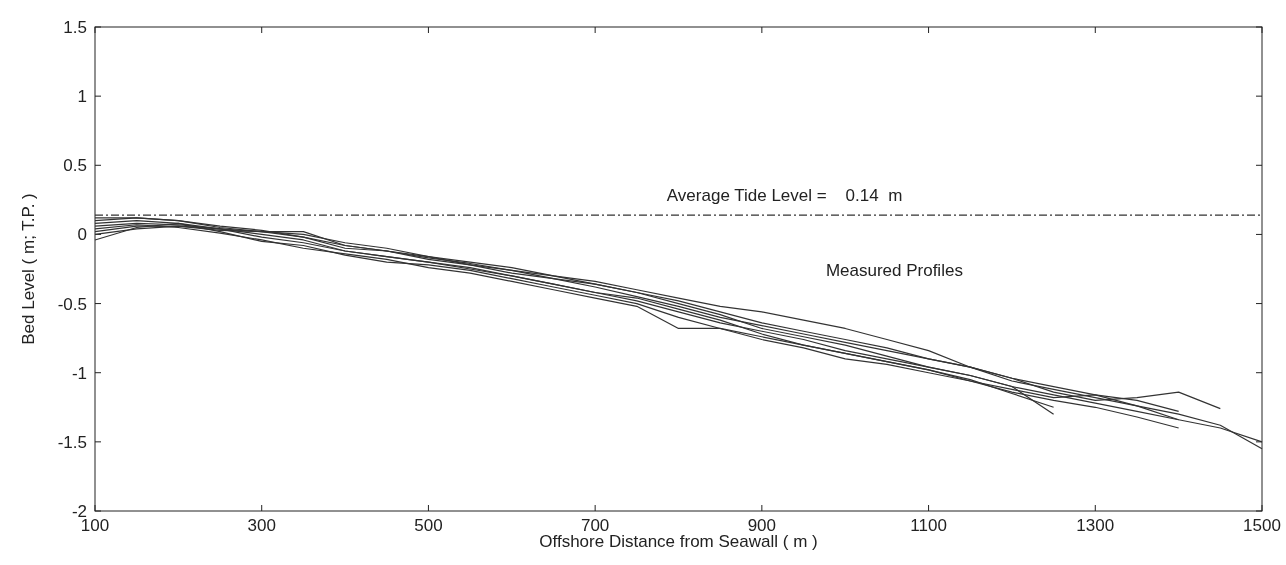  I want to click on x-tick-label: 700, so click(595, 525).